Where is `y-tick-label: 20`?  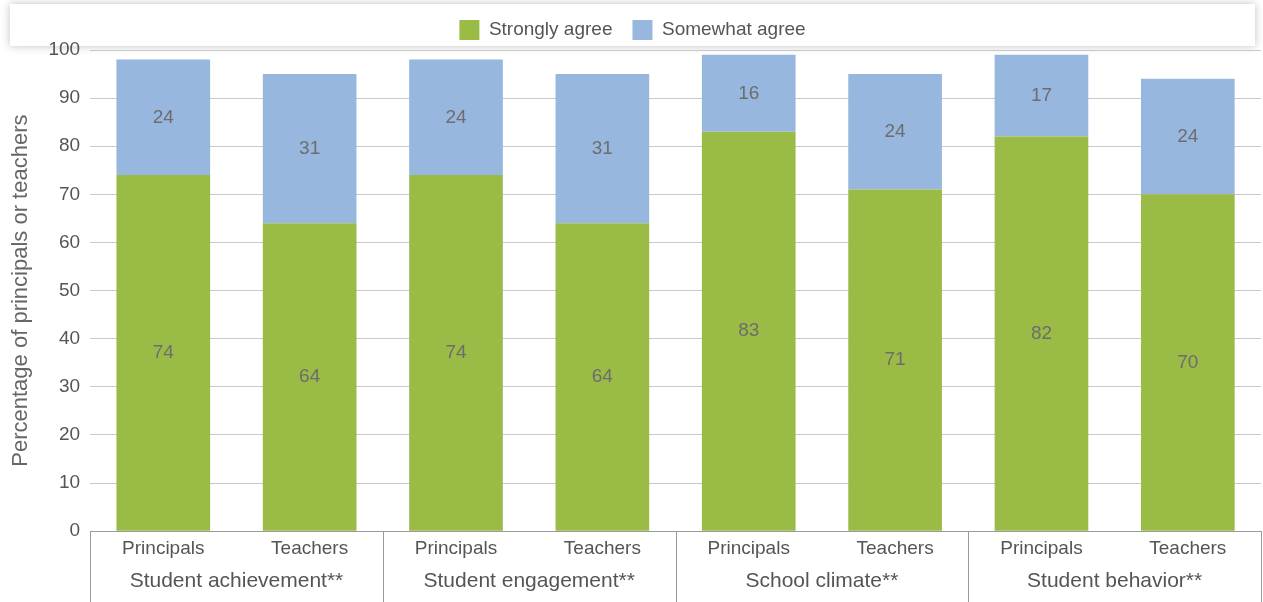
y-tick-label: 20 is located at coordinates (69, 434).